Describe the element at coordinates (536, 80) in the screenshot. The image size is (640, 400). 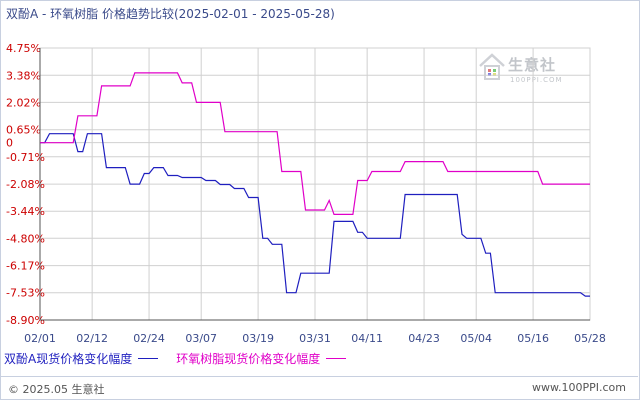
I see `watermark-url: 100PPI.COM` at that location.